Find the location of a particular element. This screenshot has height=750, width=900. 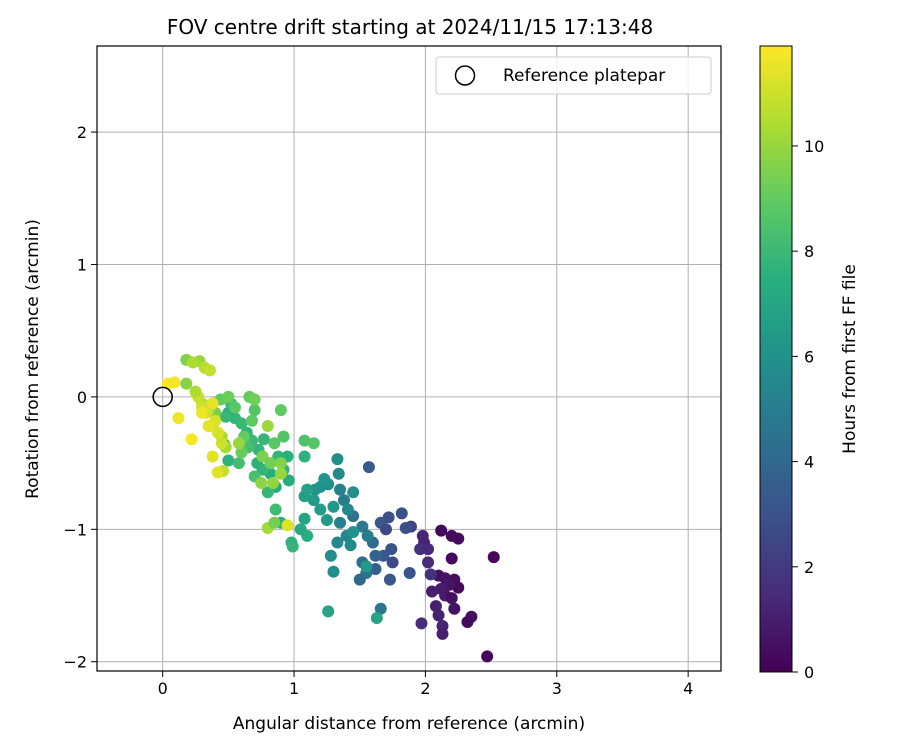

x-tick-label: 3 is located at coordinates (557, 688).